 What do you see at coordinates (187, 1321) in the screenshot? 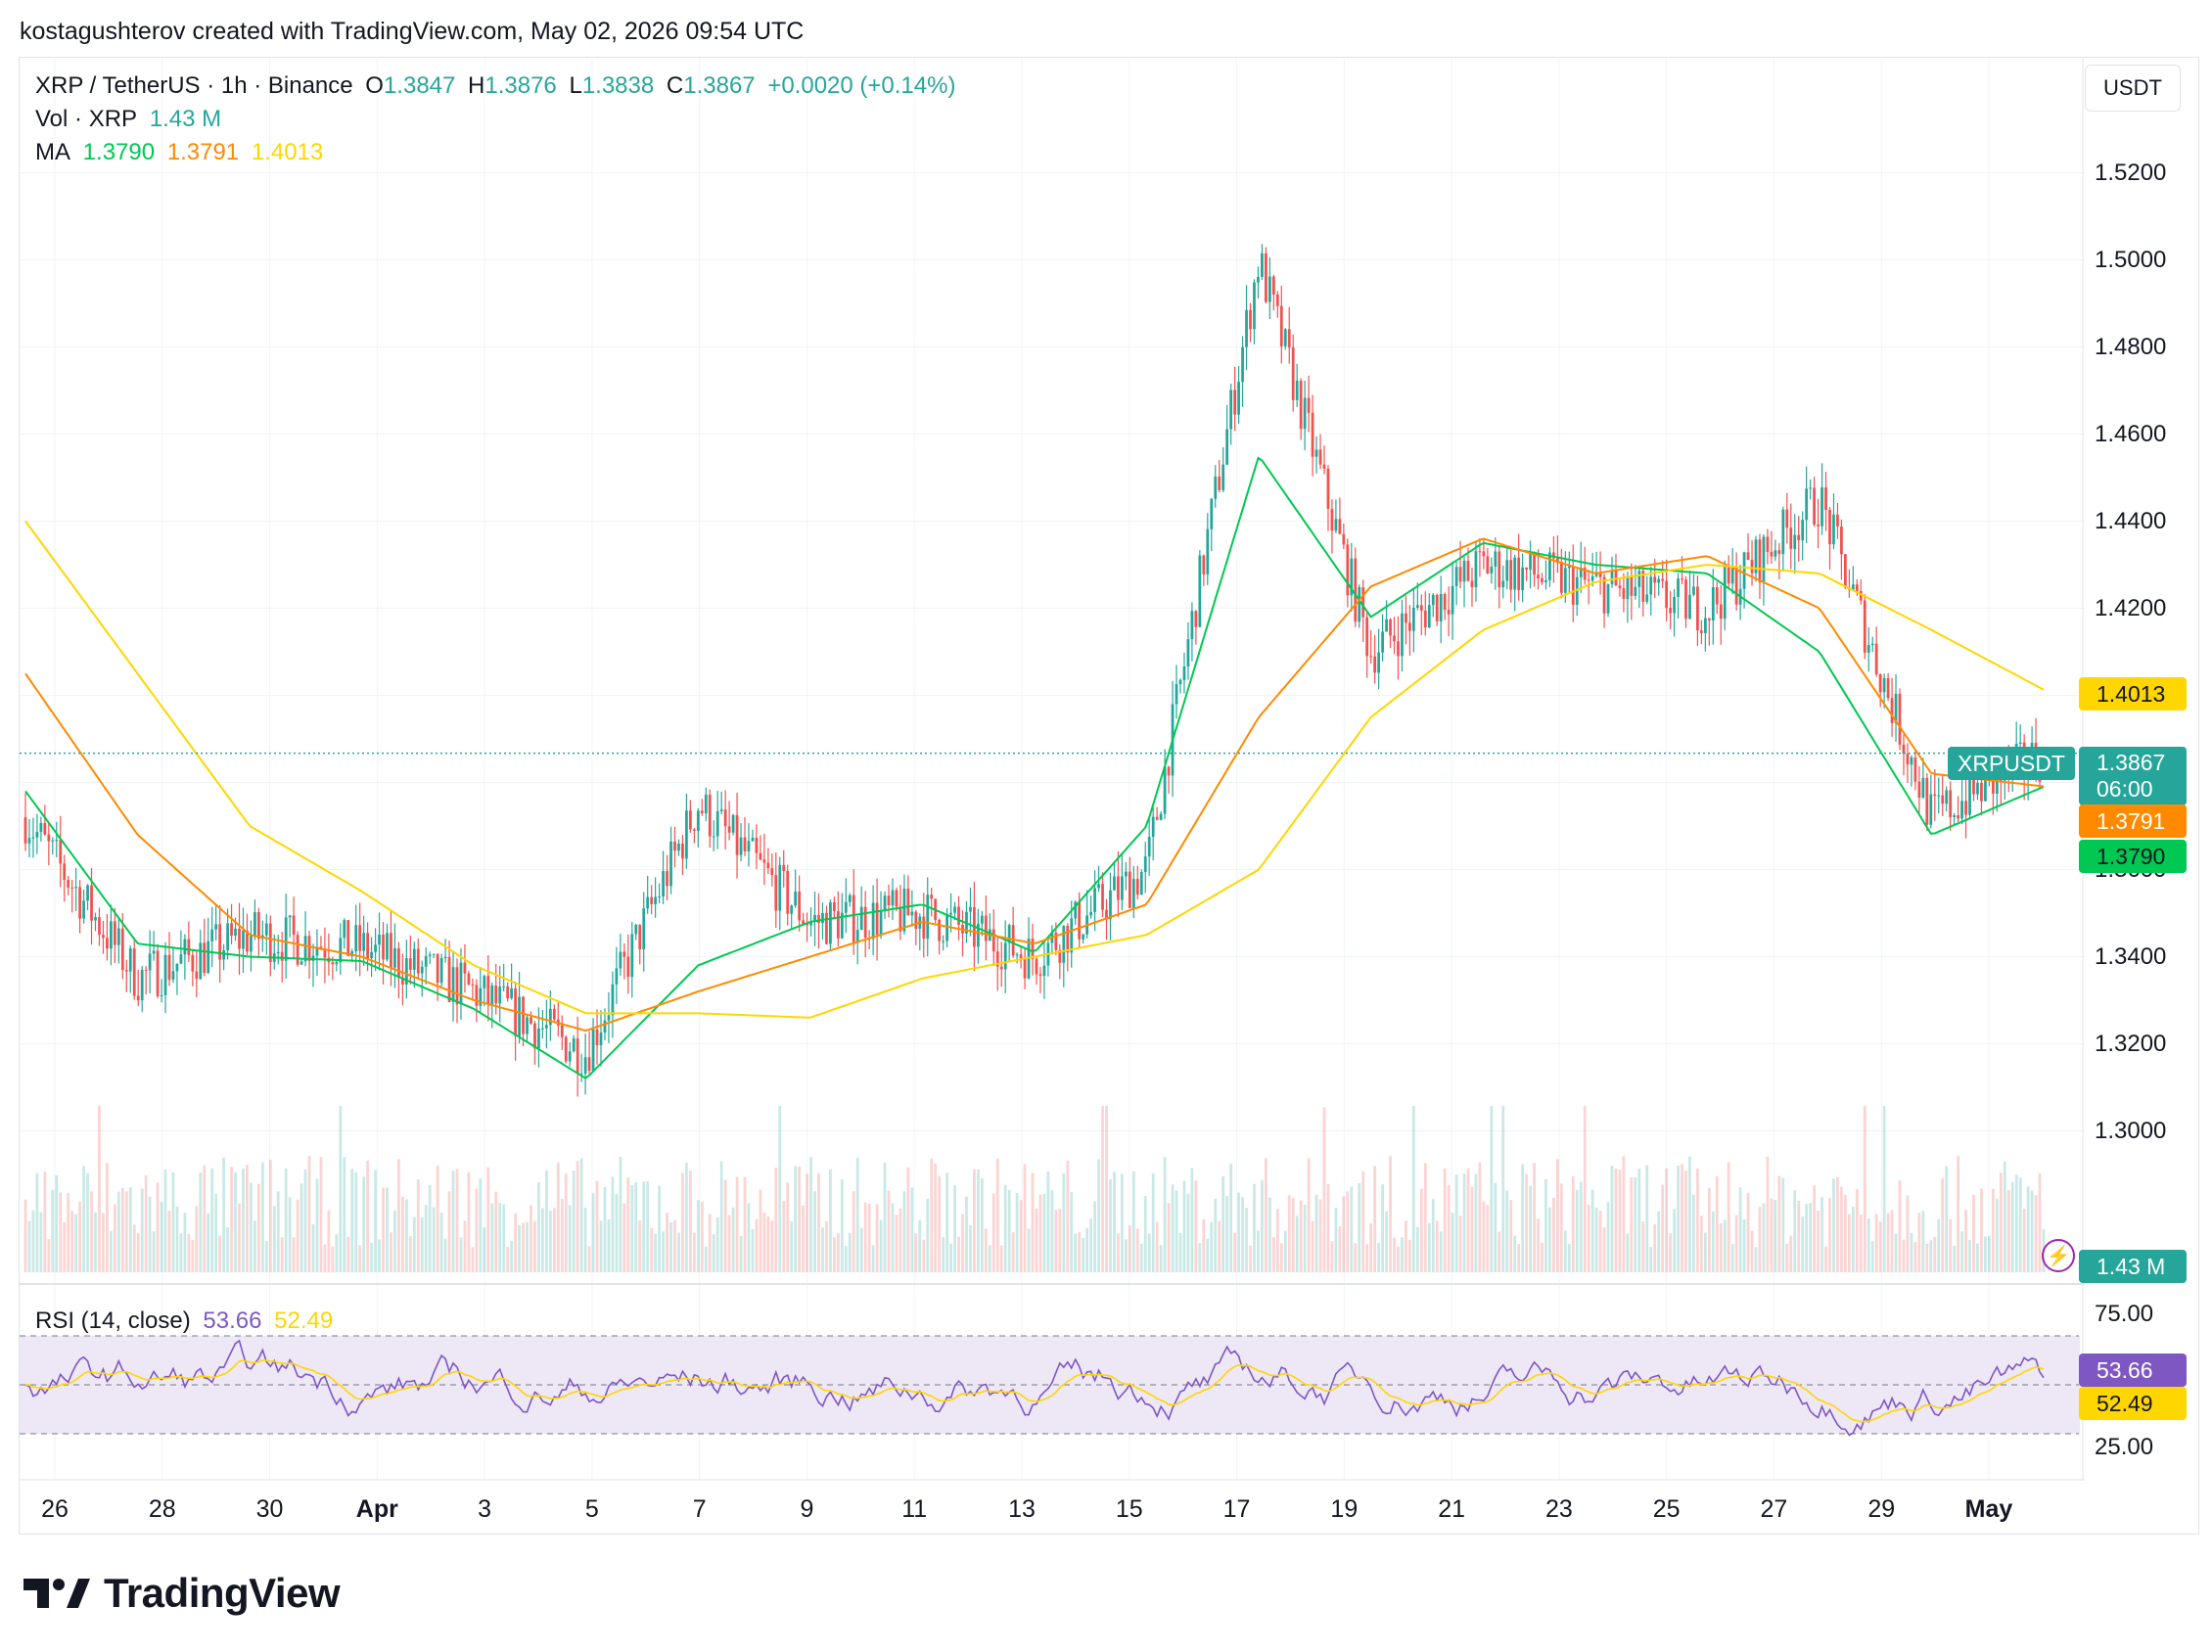
I see `rsi-legend: RSI (14, close) 53.66 52.49` at bounding box center [187, 1321].